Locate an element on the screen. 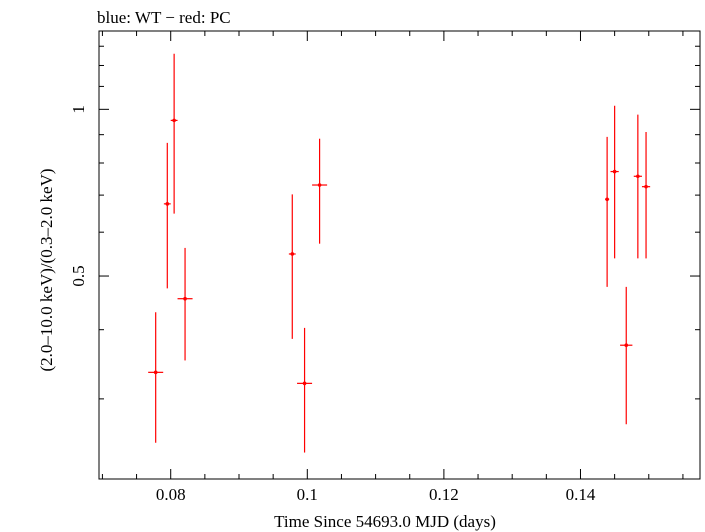 The width and height of the screenshot is (705, 532). x-tick-label: 0.1 is located at coordinates (307, 494).